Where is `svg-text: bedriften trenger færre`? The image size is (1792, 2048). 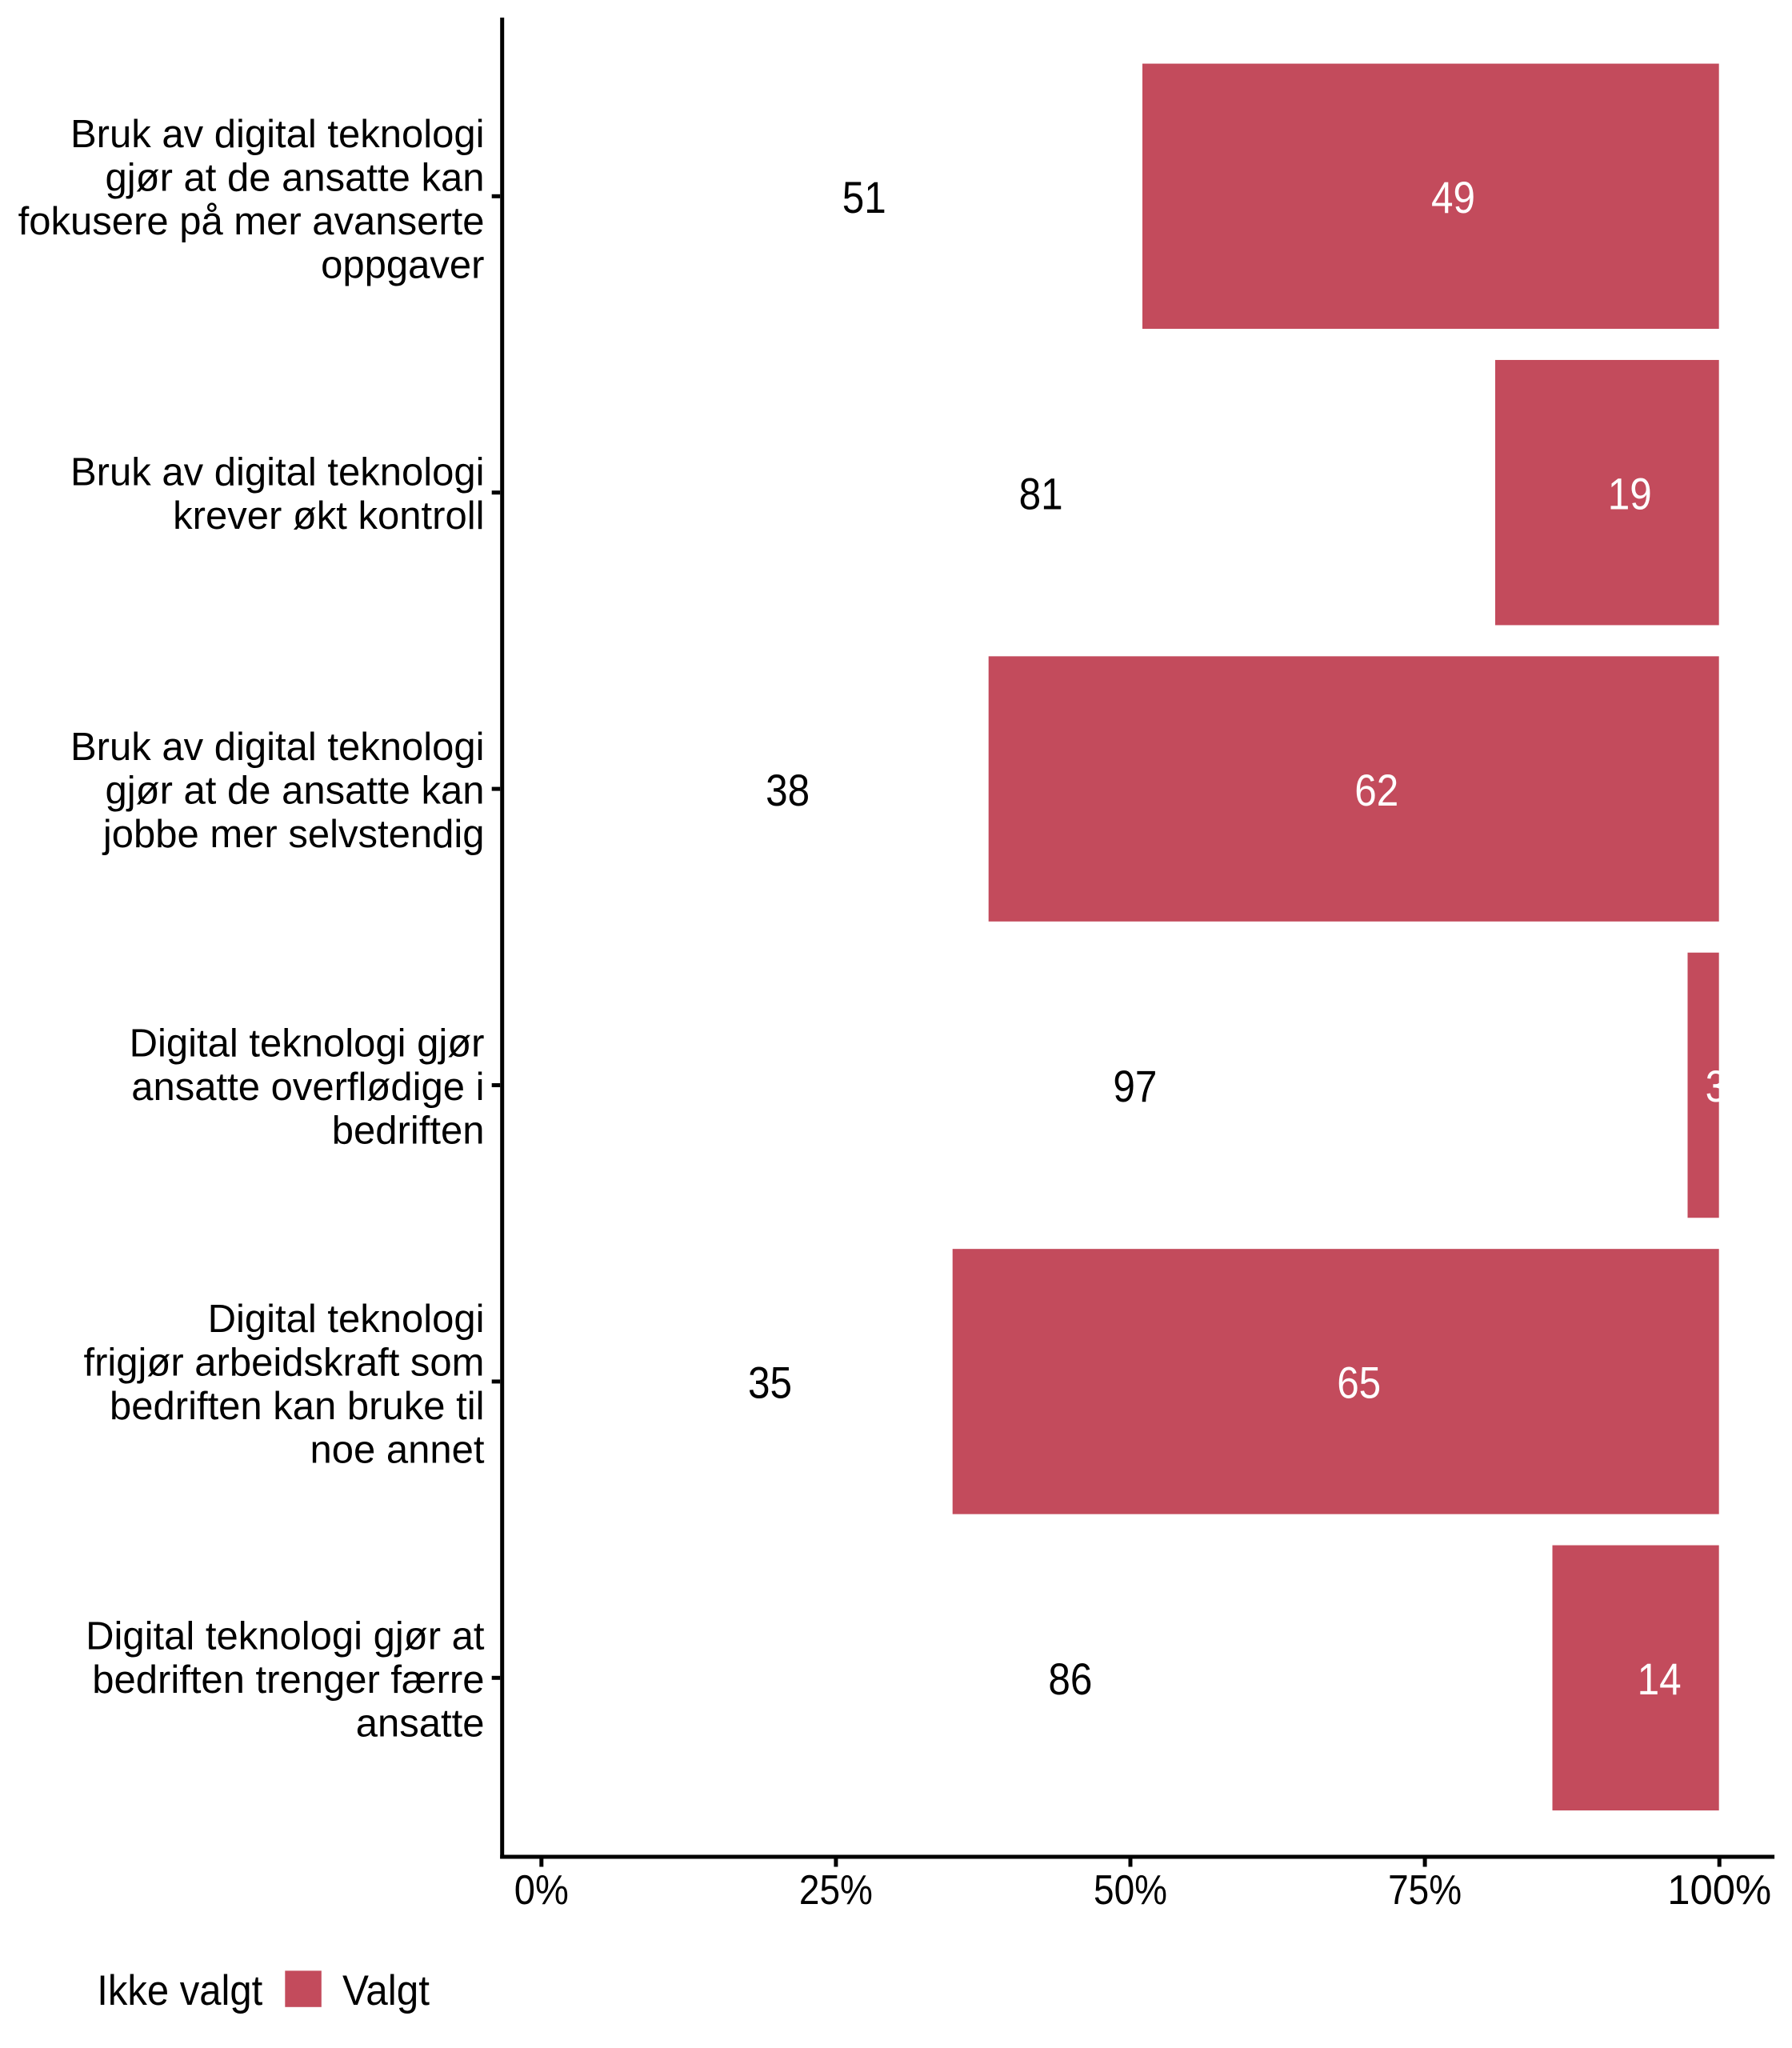 svg-text: bedriften trenger færre is located at coordinates (288, 1680).